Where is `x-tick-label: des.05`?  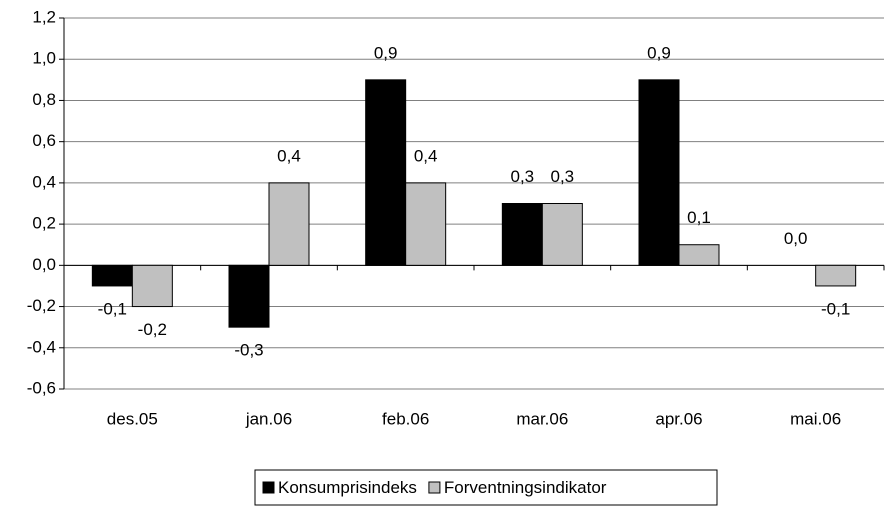
x-tick-label: des.05 is located at coordinates (132, 418).